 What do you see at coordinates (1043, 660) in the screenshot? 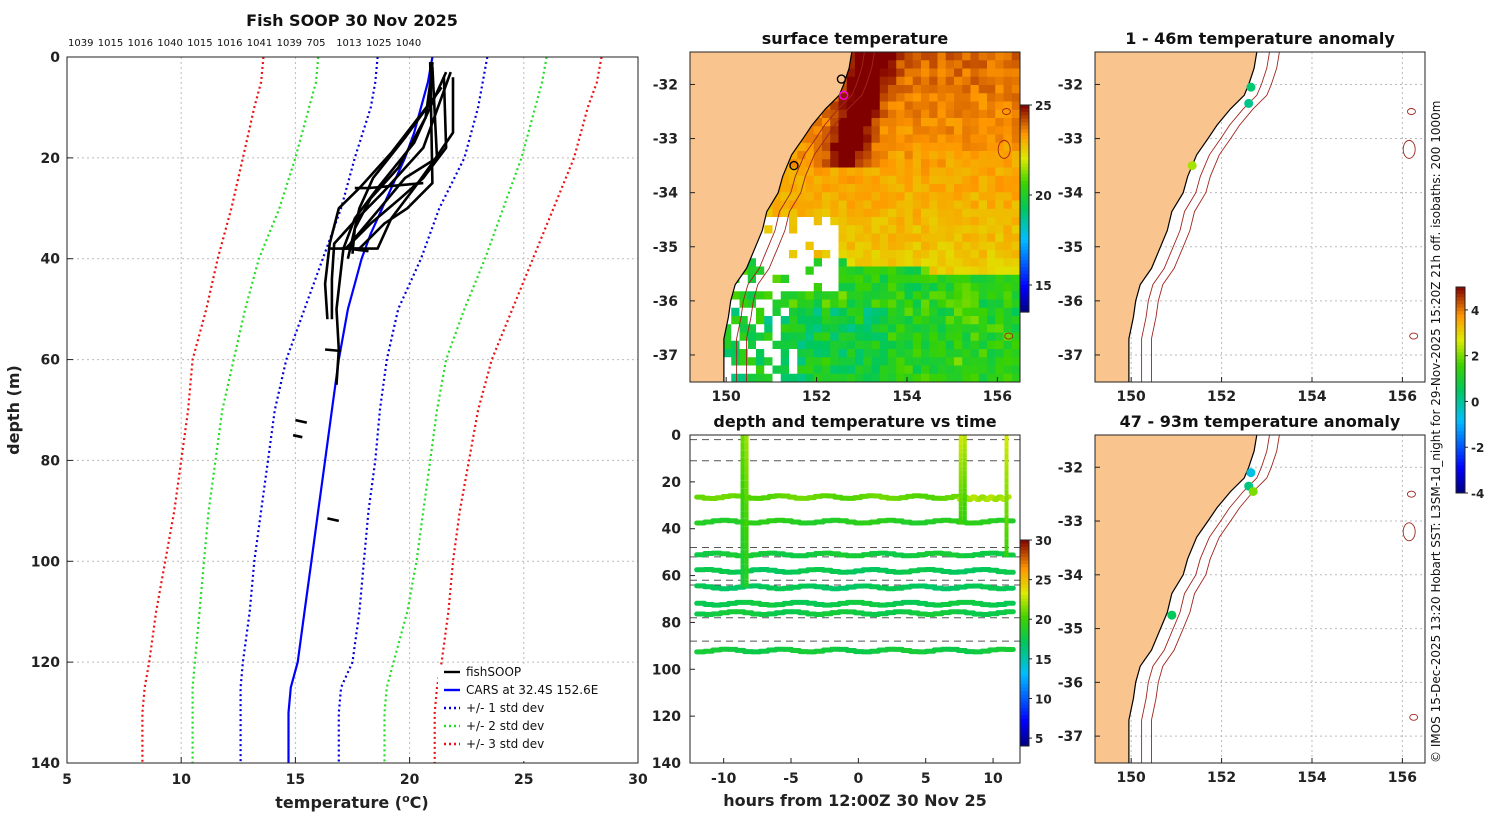
I see `timeseries-colorbar-label: 15` at bounding box center [1043, 660].